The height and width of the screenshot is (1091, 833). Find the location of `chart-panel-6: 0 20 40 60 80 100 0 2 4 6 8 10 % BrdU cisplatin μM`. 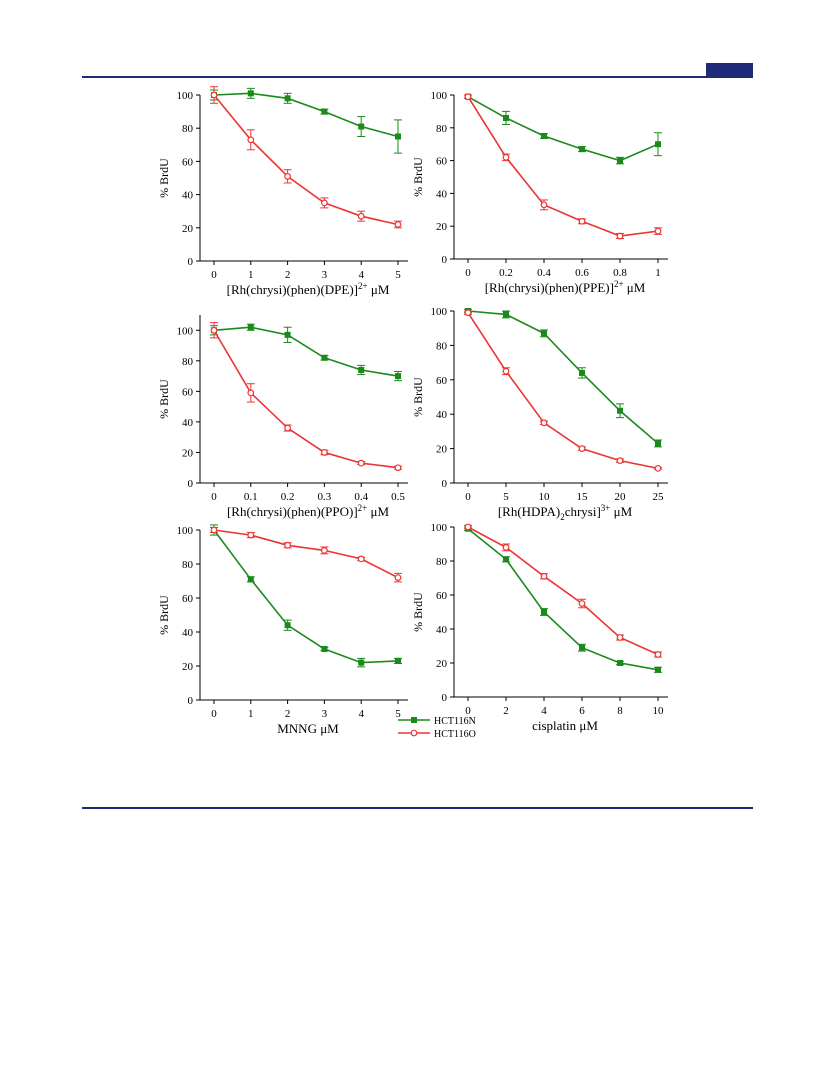

chart-panel-6: 0 20 40 60 80 100 0 2 4 6 8 10 % BrdU cisplatin μM is located at coordinates (539, 627).